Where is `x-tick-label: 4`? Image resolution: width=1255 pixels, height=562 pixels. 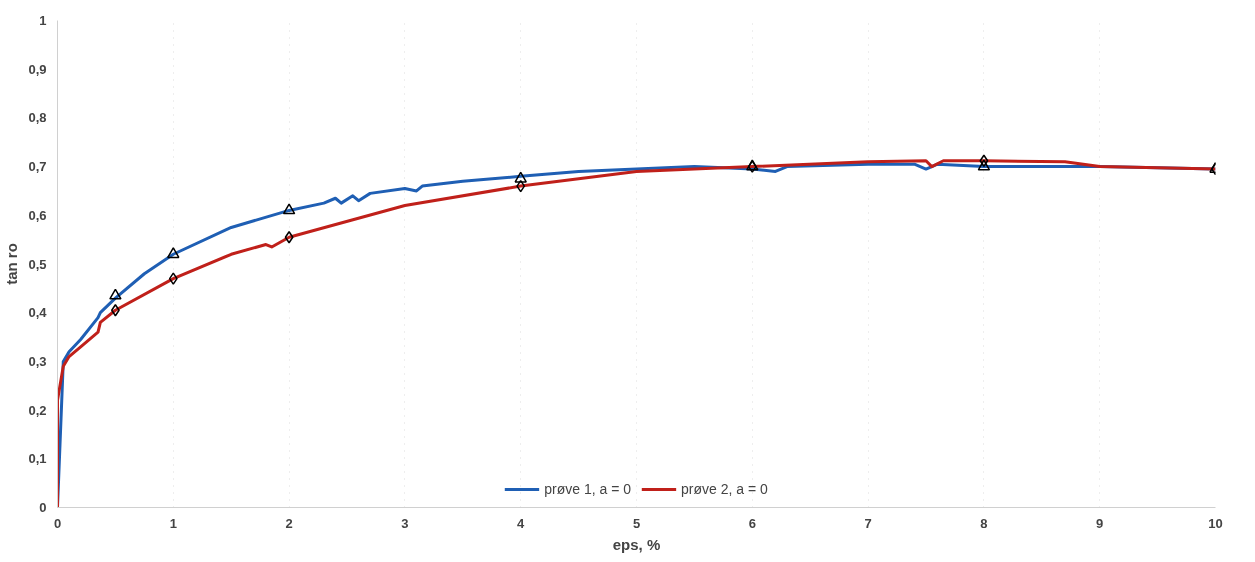
x-tick-label: 4 is located at coordinates (521, 523).